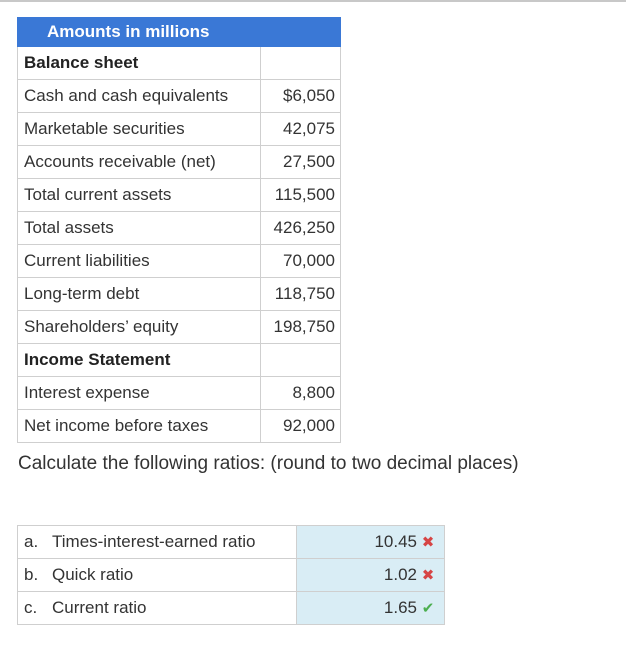 This screenshot has height=660, width=626. I want to click on answer-value: 1.65, so click(400, 607).